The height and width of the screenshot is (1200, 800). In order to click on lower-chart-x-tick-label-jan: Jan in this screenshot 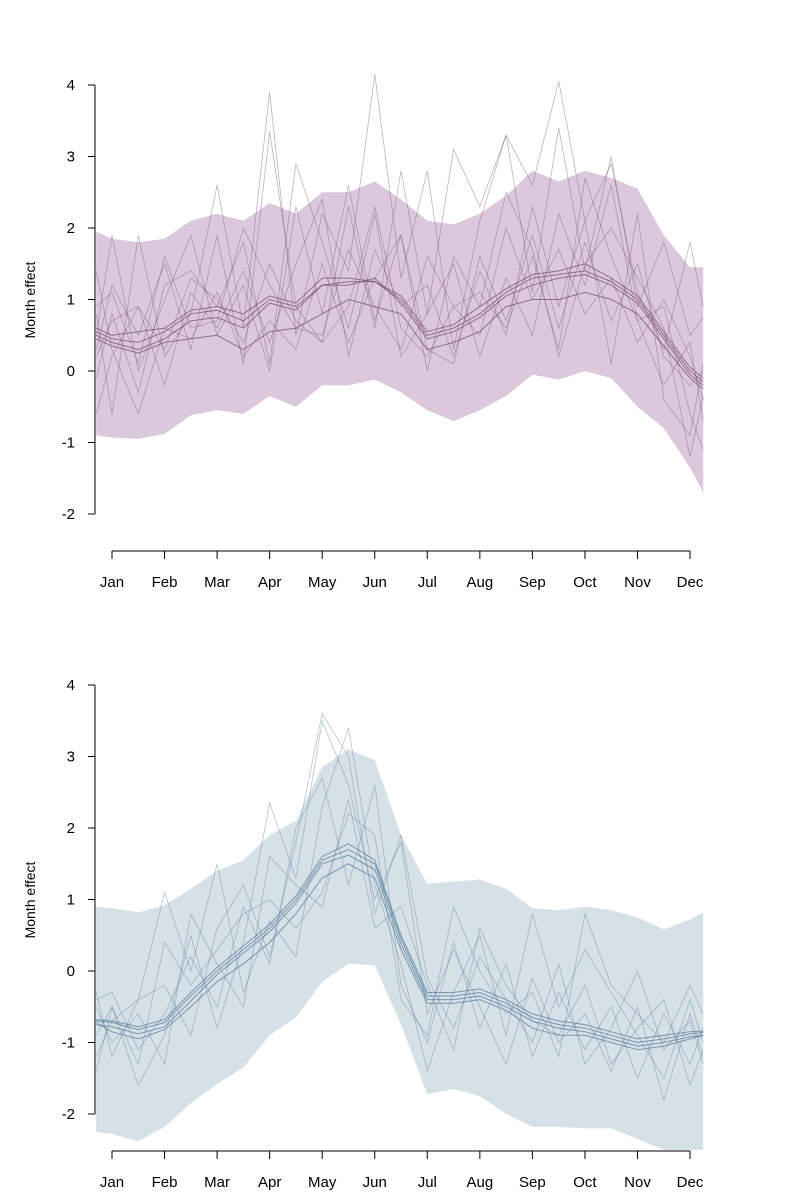, I will do `click(112, 1182)`.